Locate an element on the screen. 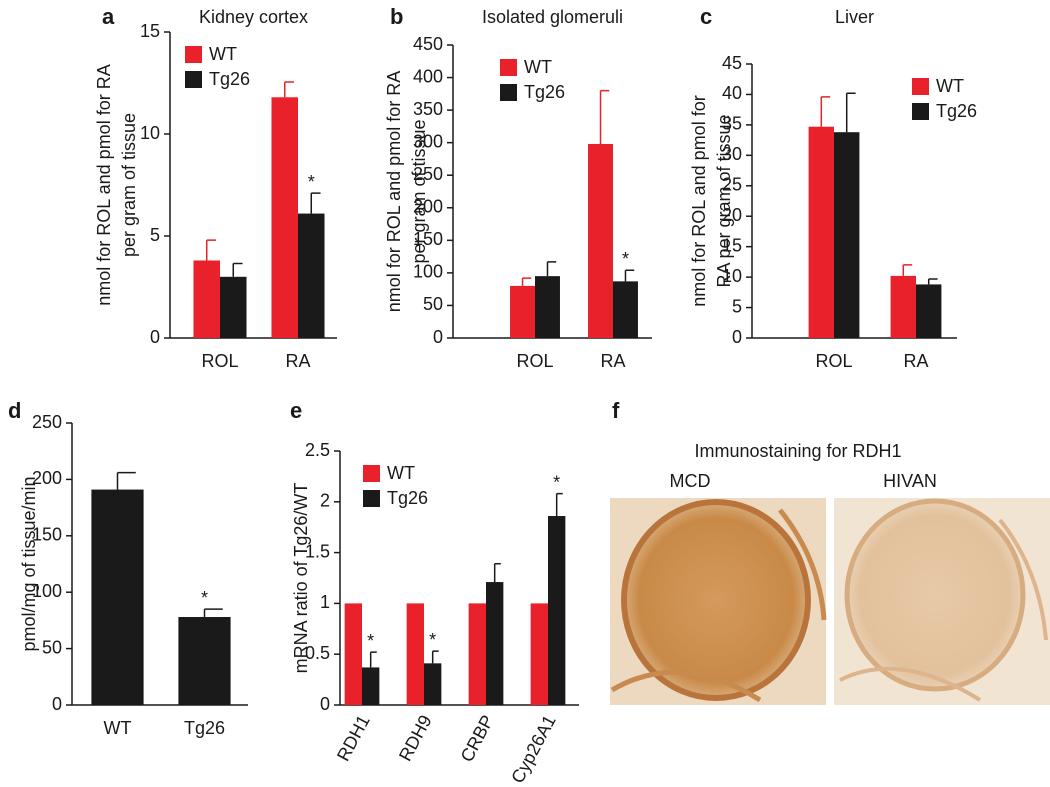  y-tick-label: 1 is located at coordinates (325, 602).